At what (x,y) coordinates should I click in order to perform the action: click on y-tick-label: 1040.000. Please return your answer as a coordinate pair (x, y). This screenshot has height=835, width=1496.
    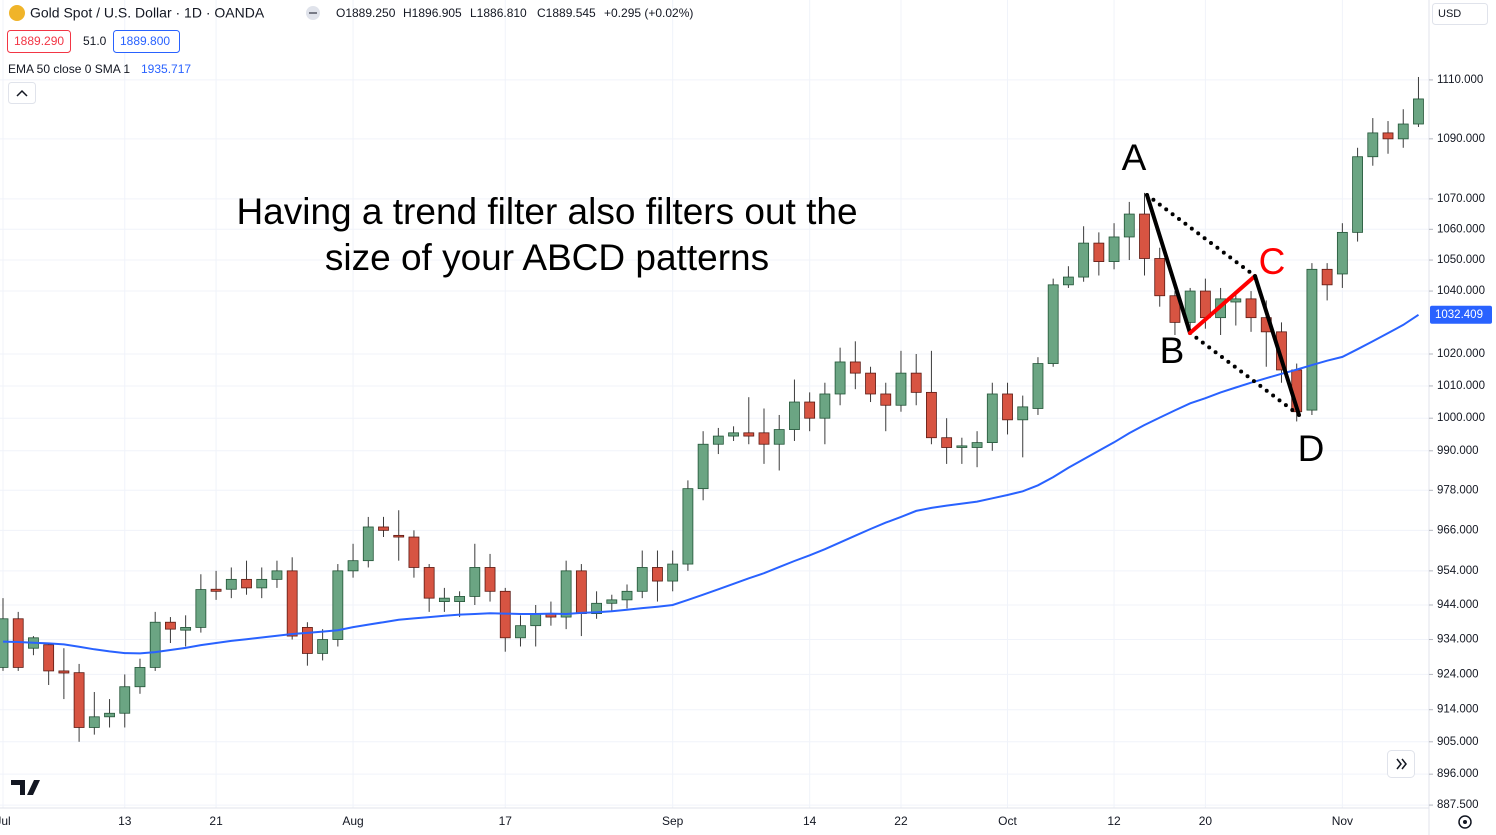
    Looking at the image, I should click on (1461, 291).